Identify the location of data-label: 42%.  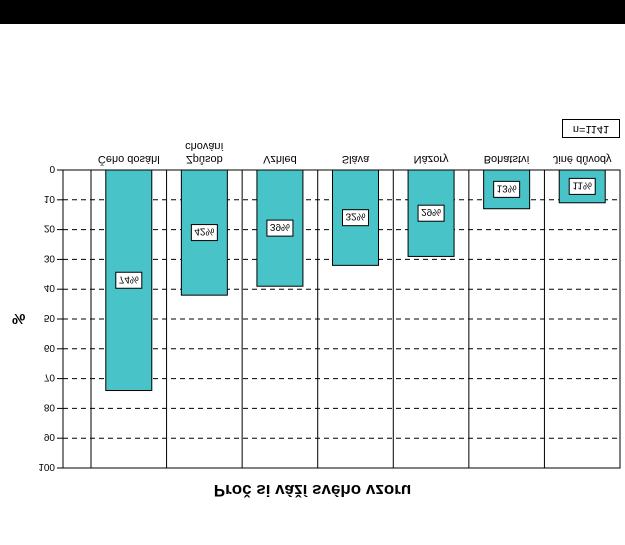
(204, 231).